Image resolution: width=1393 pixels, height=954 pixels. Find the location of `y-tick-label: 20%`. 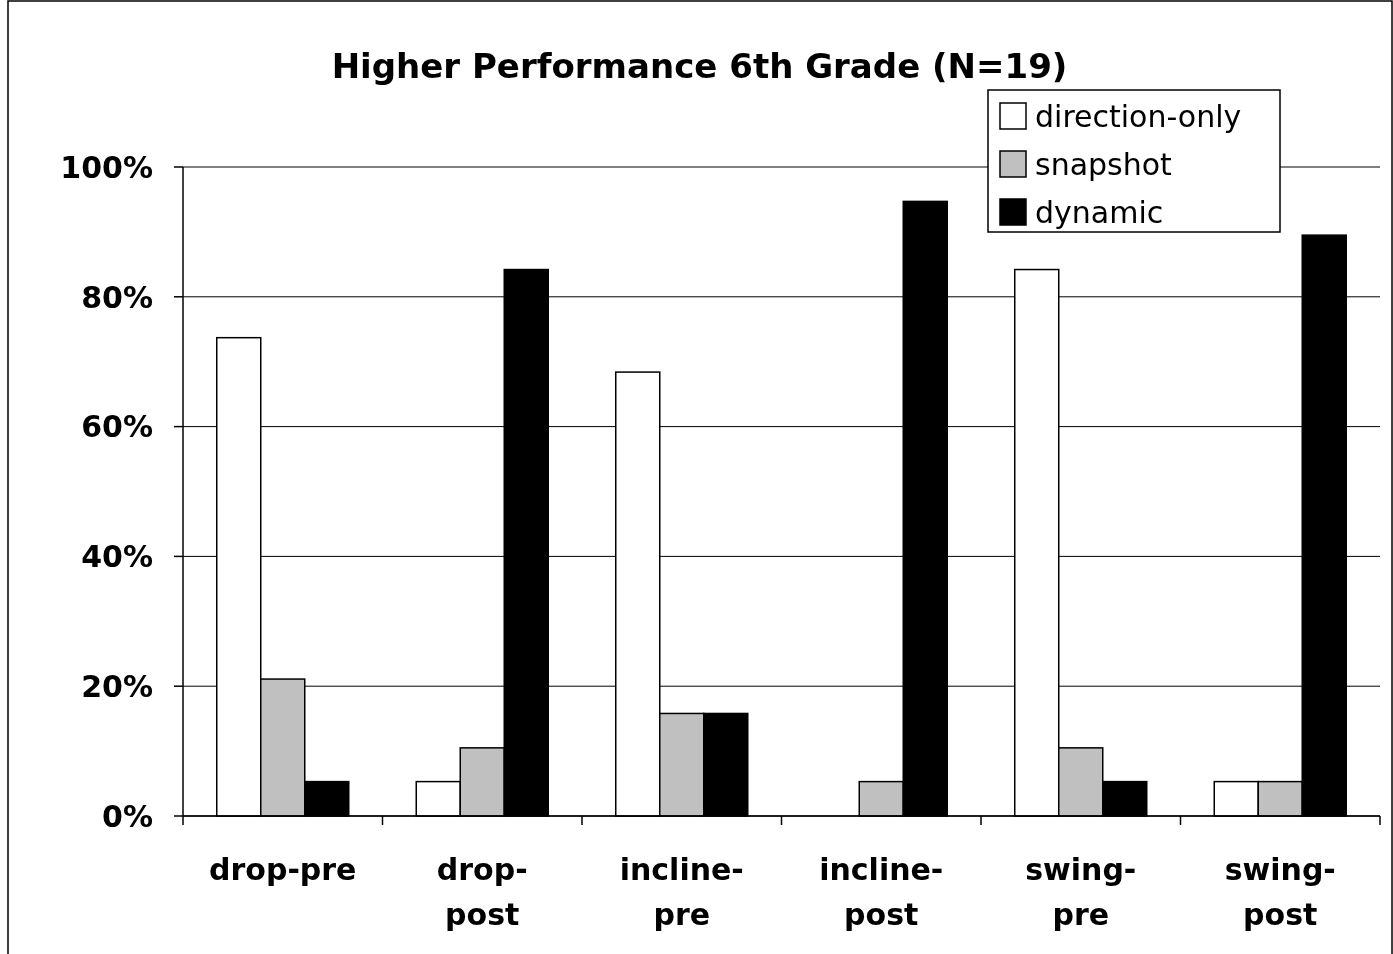

y-tick-label: 20% is located at coordinates (117, 686).